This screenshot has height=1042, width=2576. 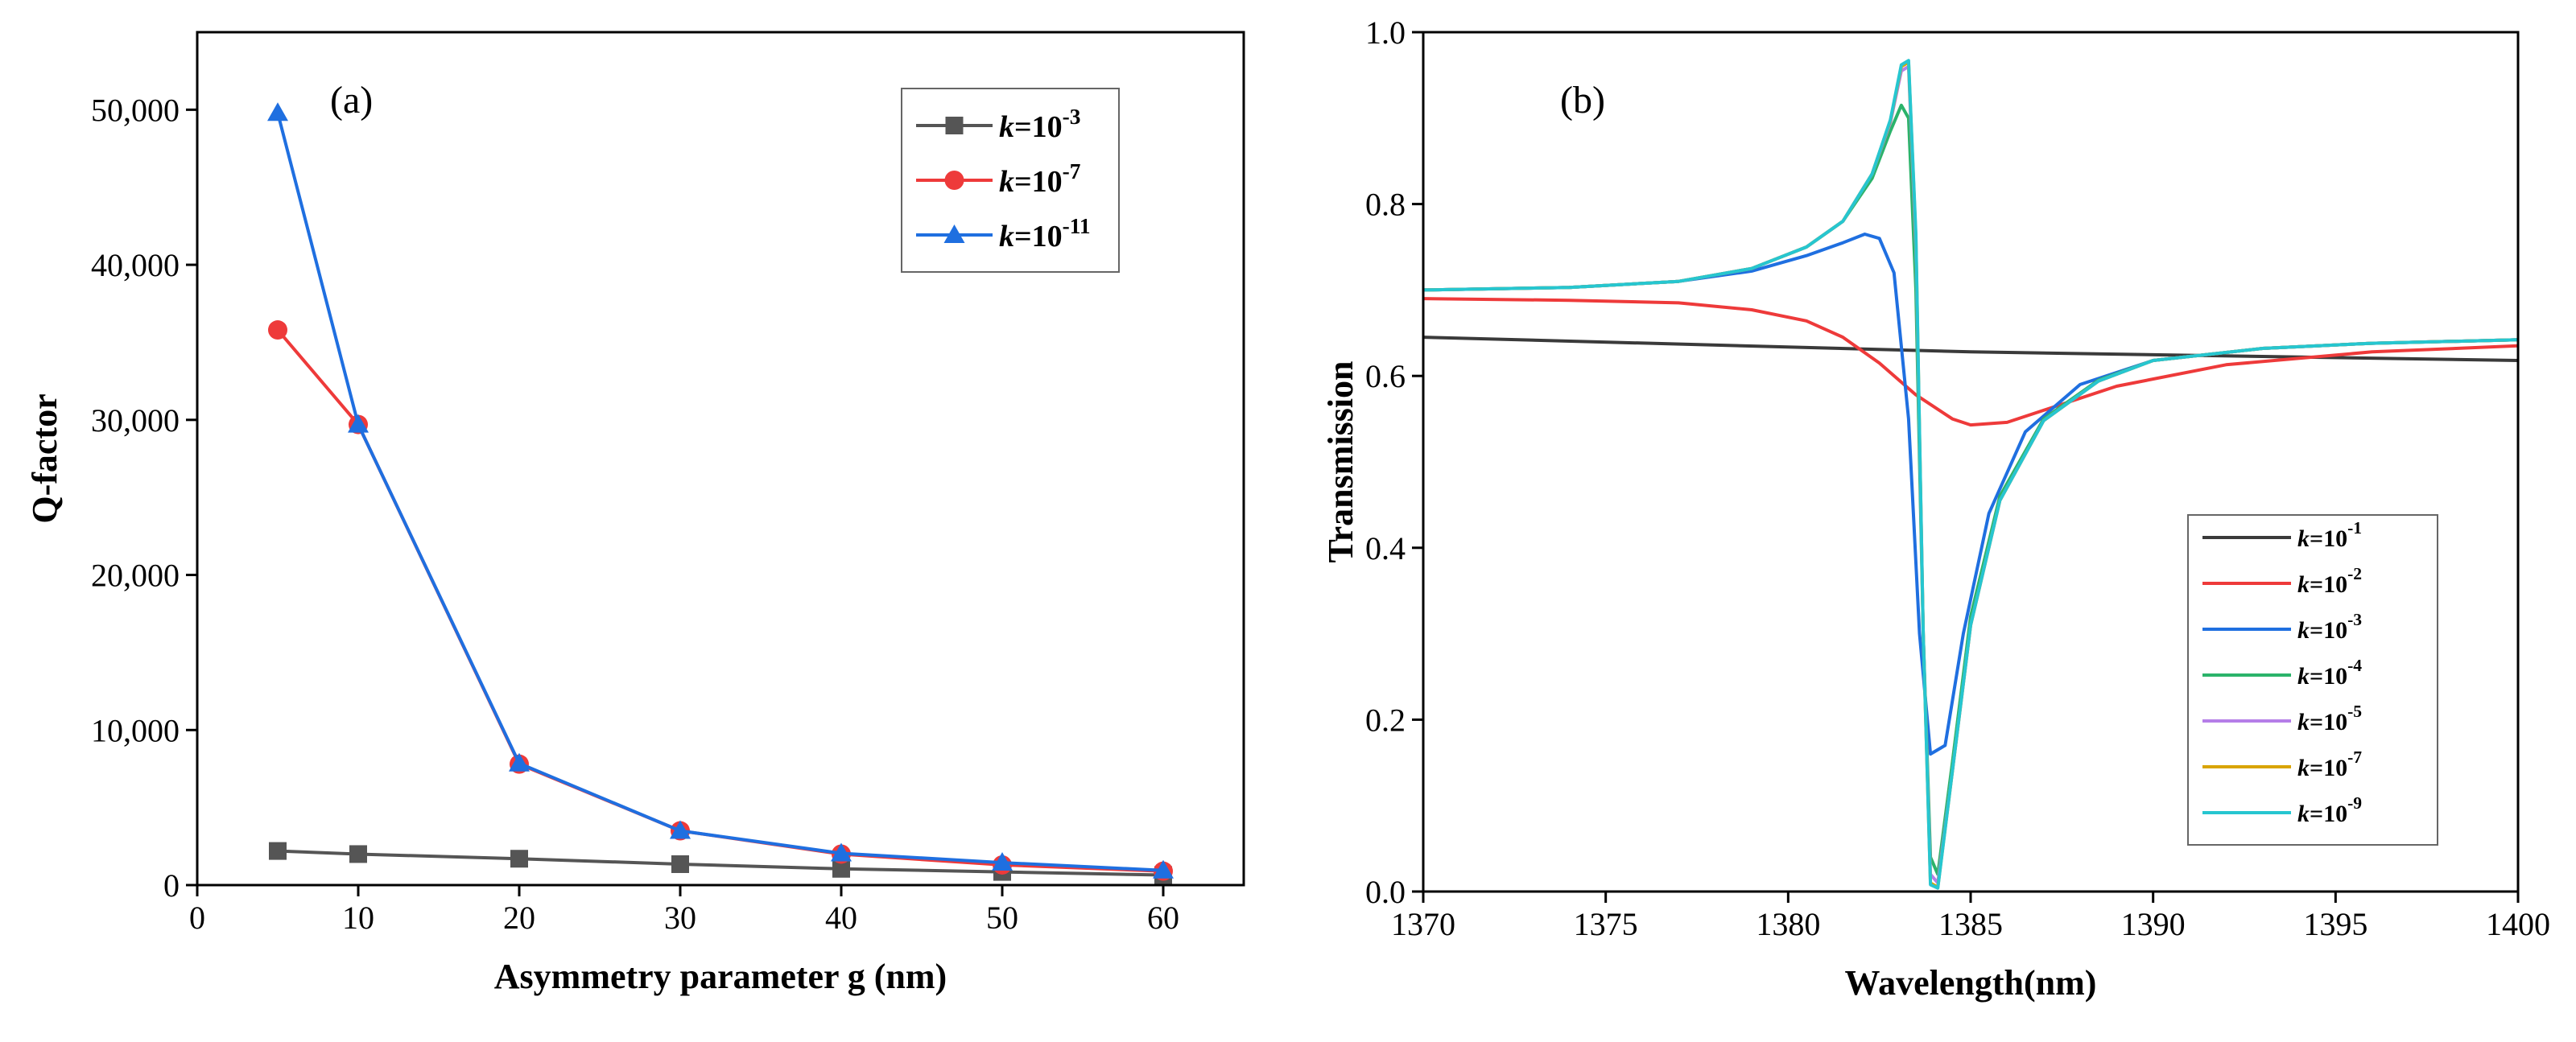 I want to click on x-tick-label: 40, so click(x=841, y=918).